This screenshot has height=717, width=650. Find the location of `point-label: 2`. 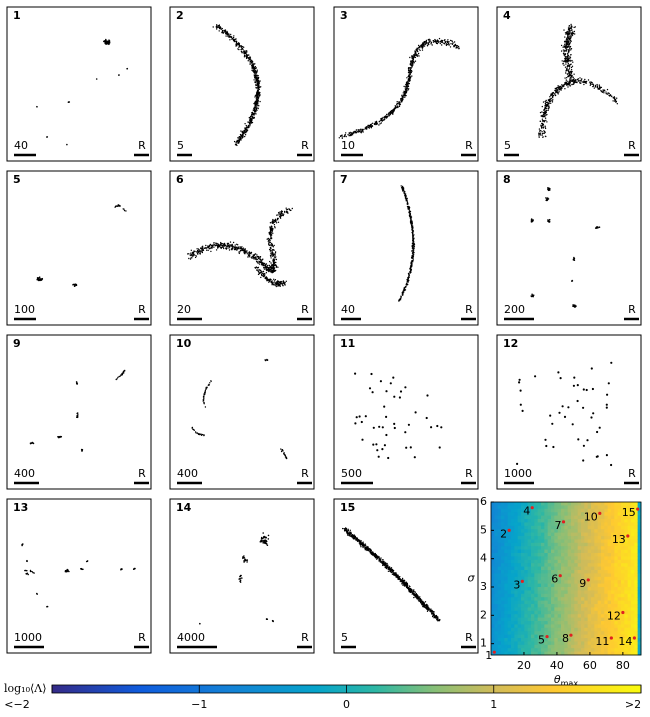

point-label: 2 is located at coordinates (503, 533).